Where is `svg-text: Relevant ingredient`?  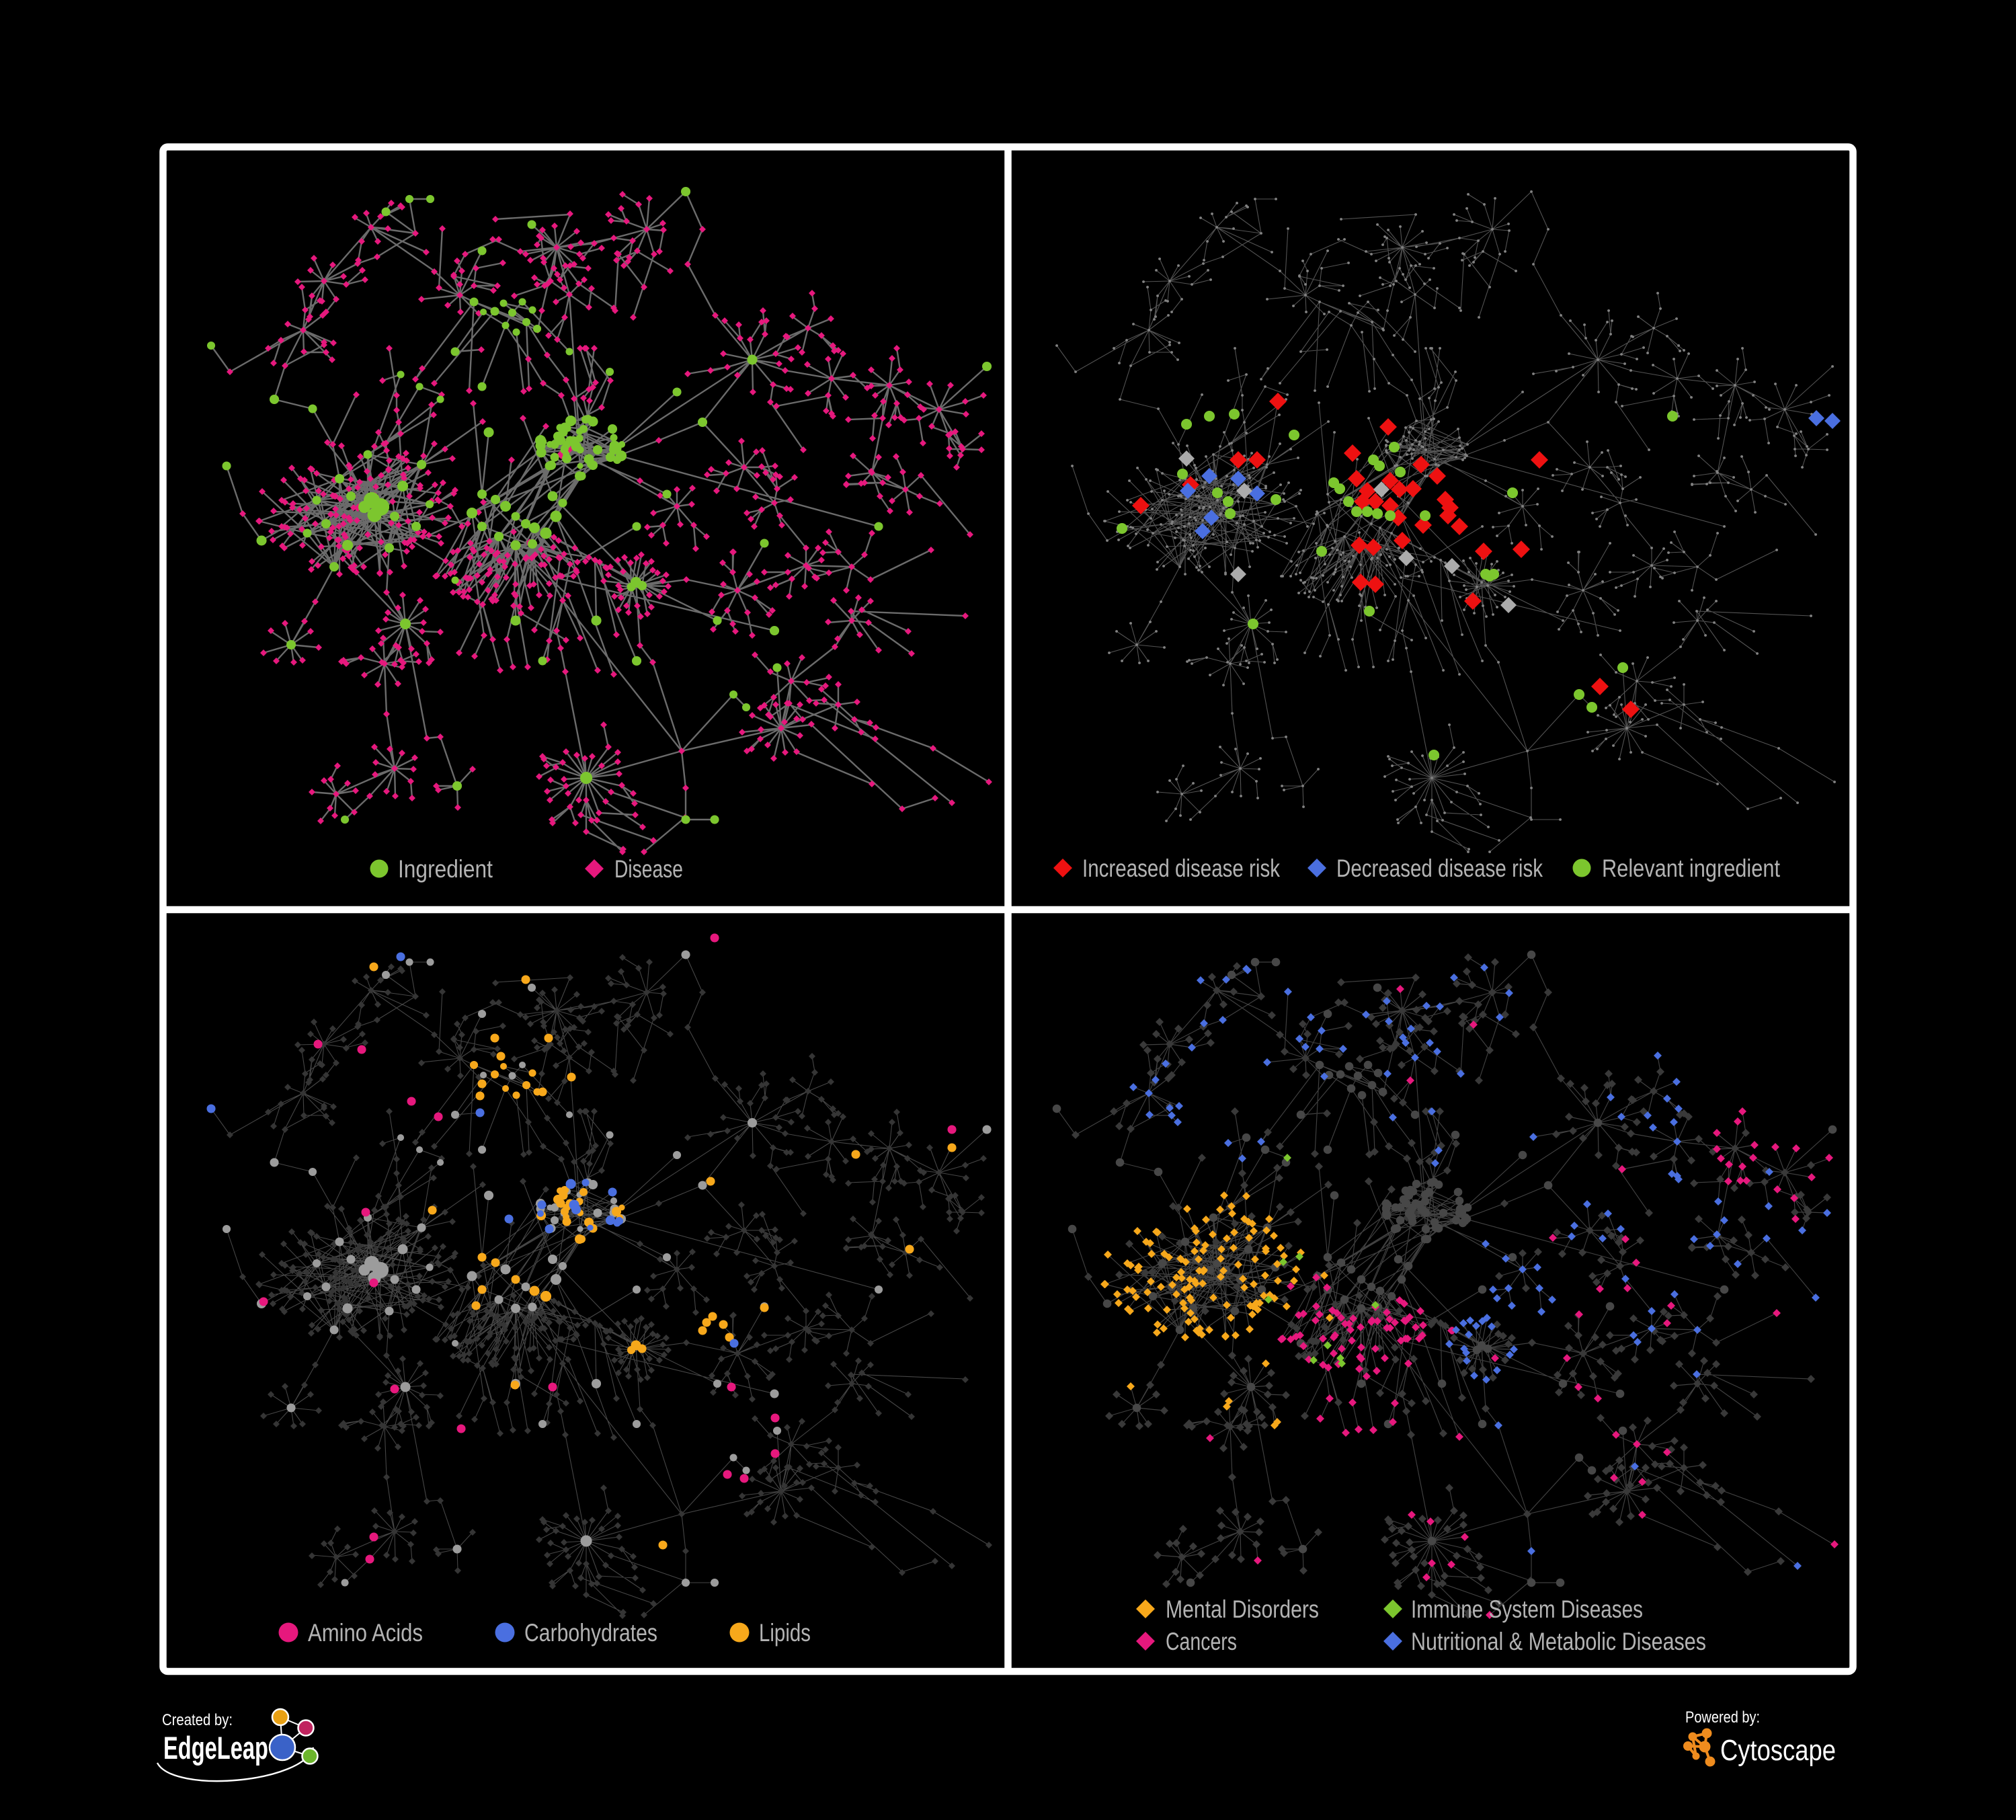
svg-text: Relevant ingredient is located at coordinates (1691, 868).